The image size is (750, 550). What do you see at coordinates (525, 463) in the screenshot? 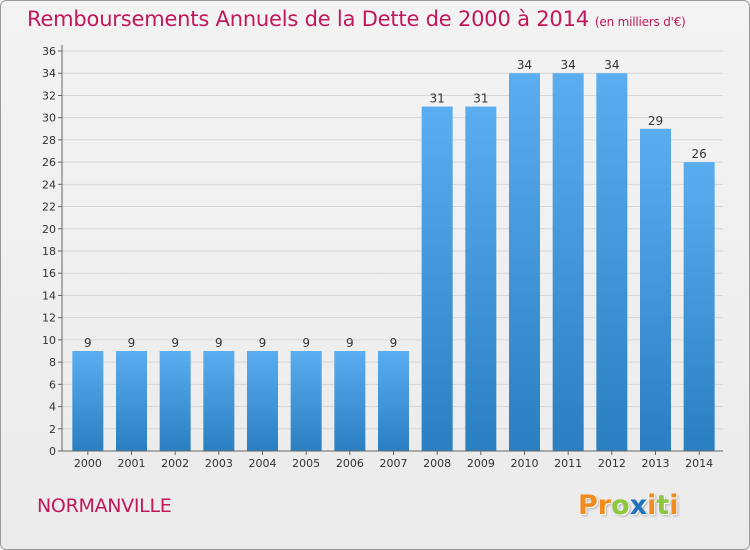
I see `x-tick-label-2010: 2010` at bounding box center [525, 463].